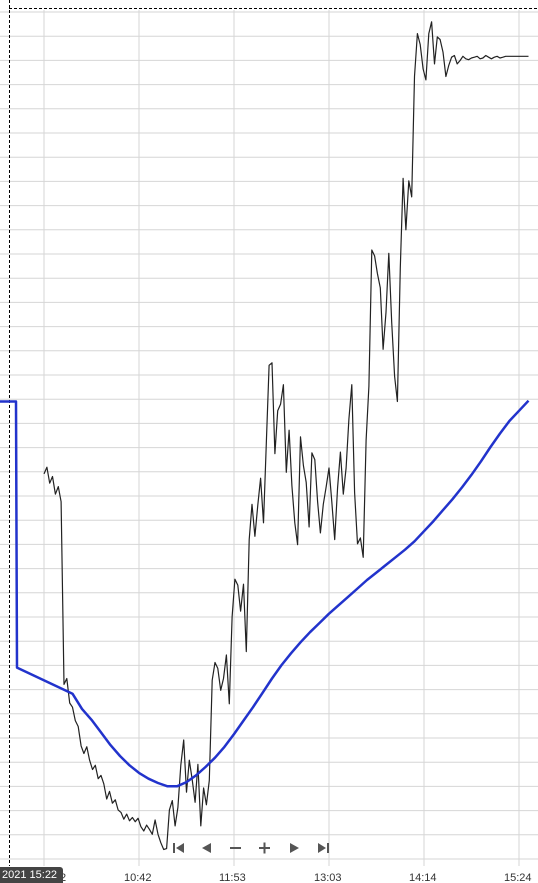  I want to click on navigation-controls, so click(251, 848).